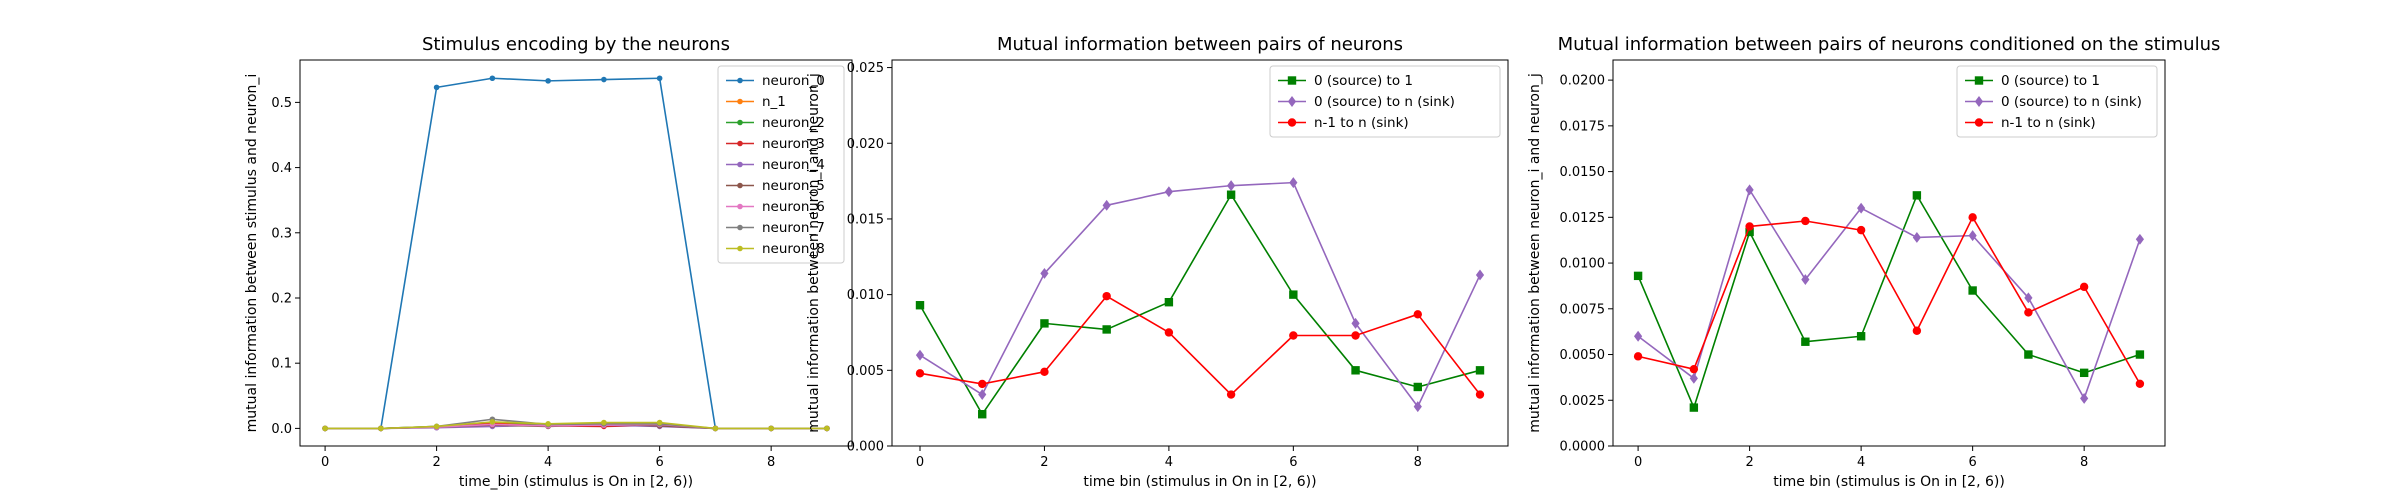 Image resolution: width=2400 pixels, height=500 pixels. What do you see at coordinates (865, 68) in the screenshot?
I see `y-tick-label: 0.025` at bounding box center [865, 68].